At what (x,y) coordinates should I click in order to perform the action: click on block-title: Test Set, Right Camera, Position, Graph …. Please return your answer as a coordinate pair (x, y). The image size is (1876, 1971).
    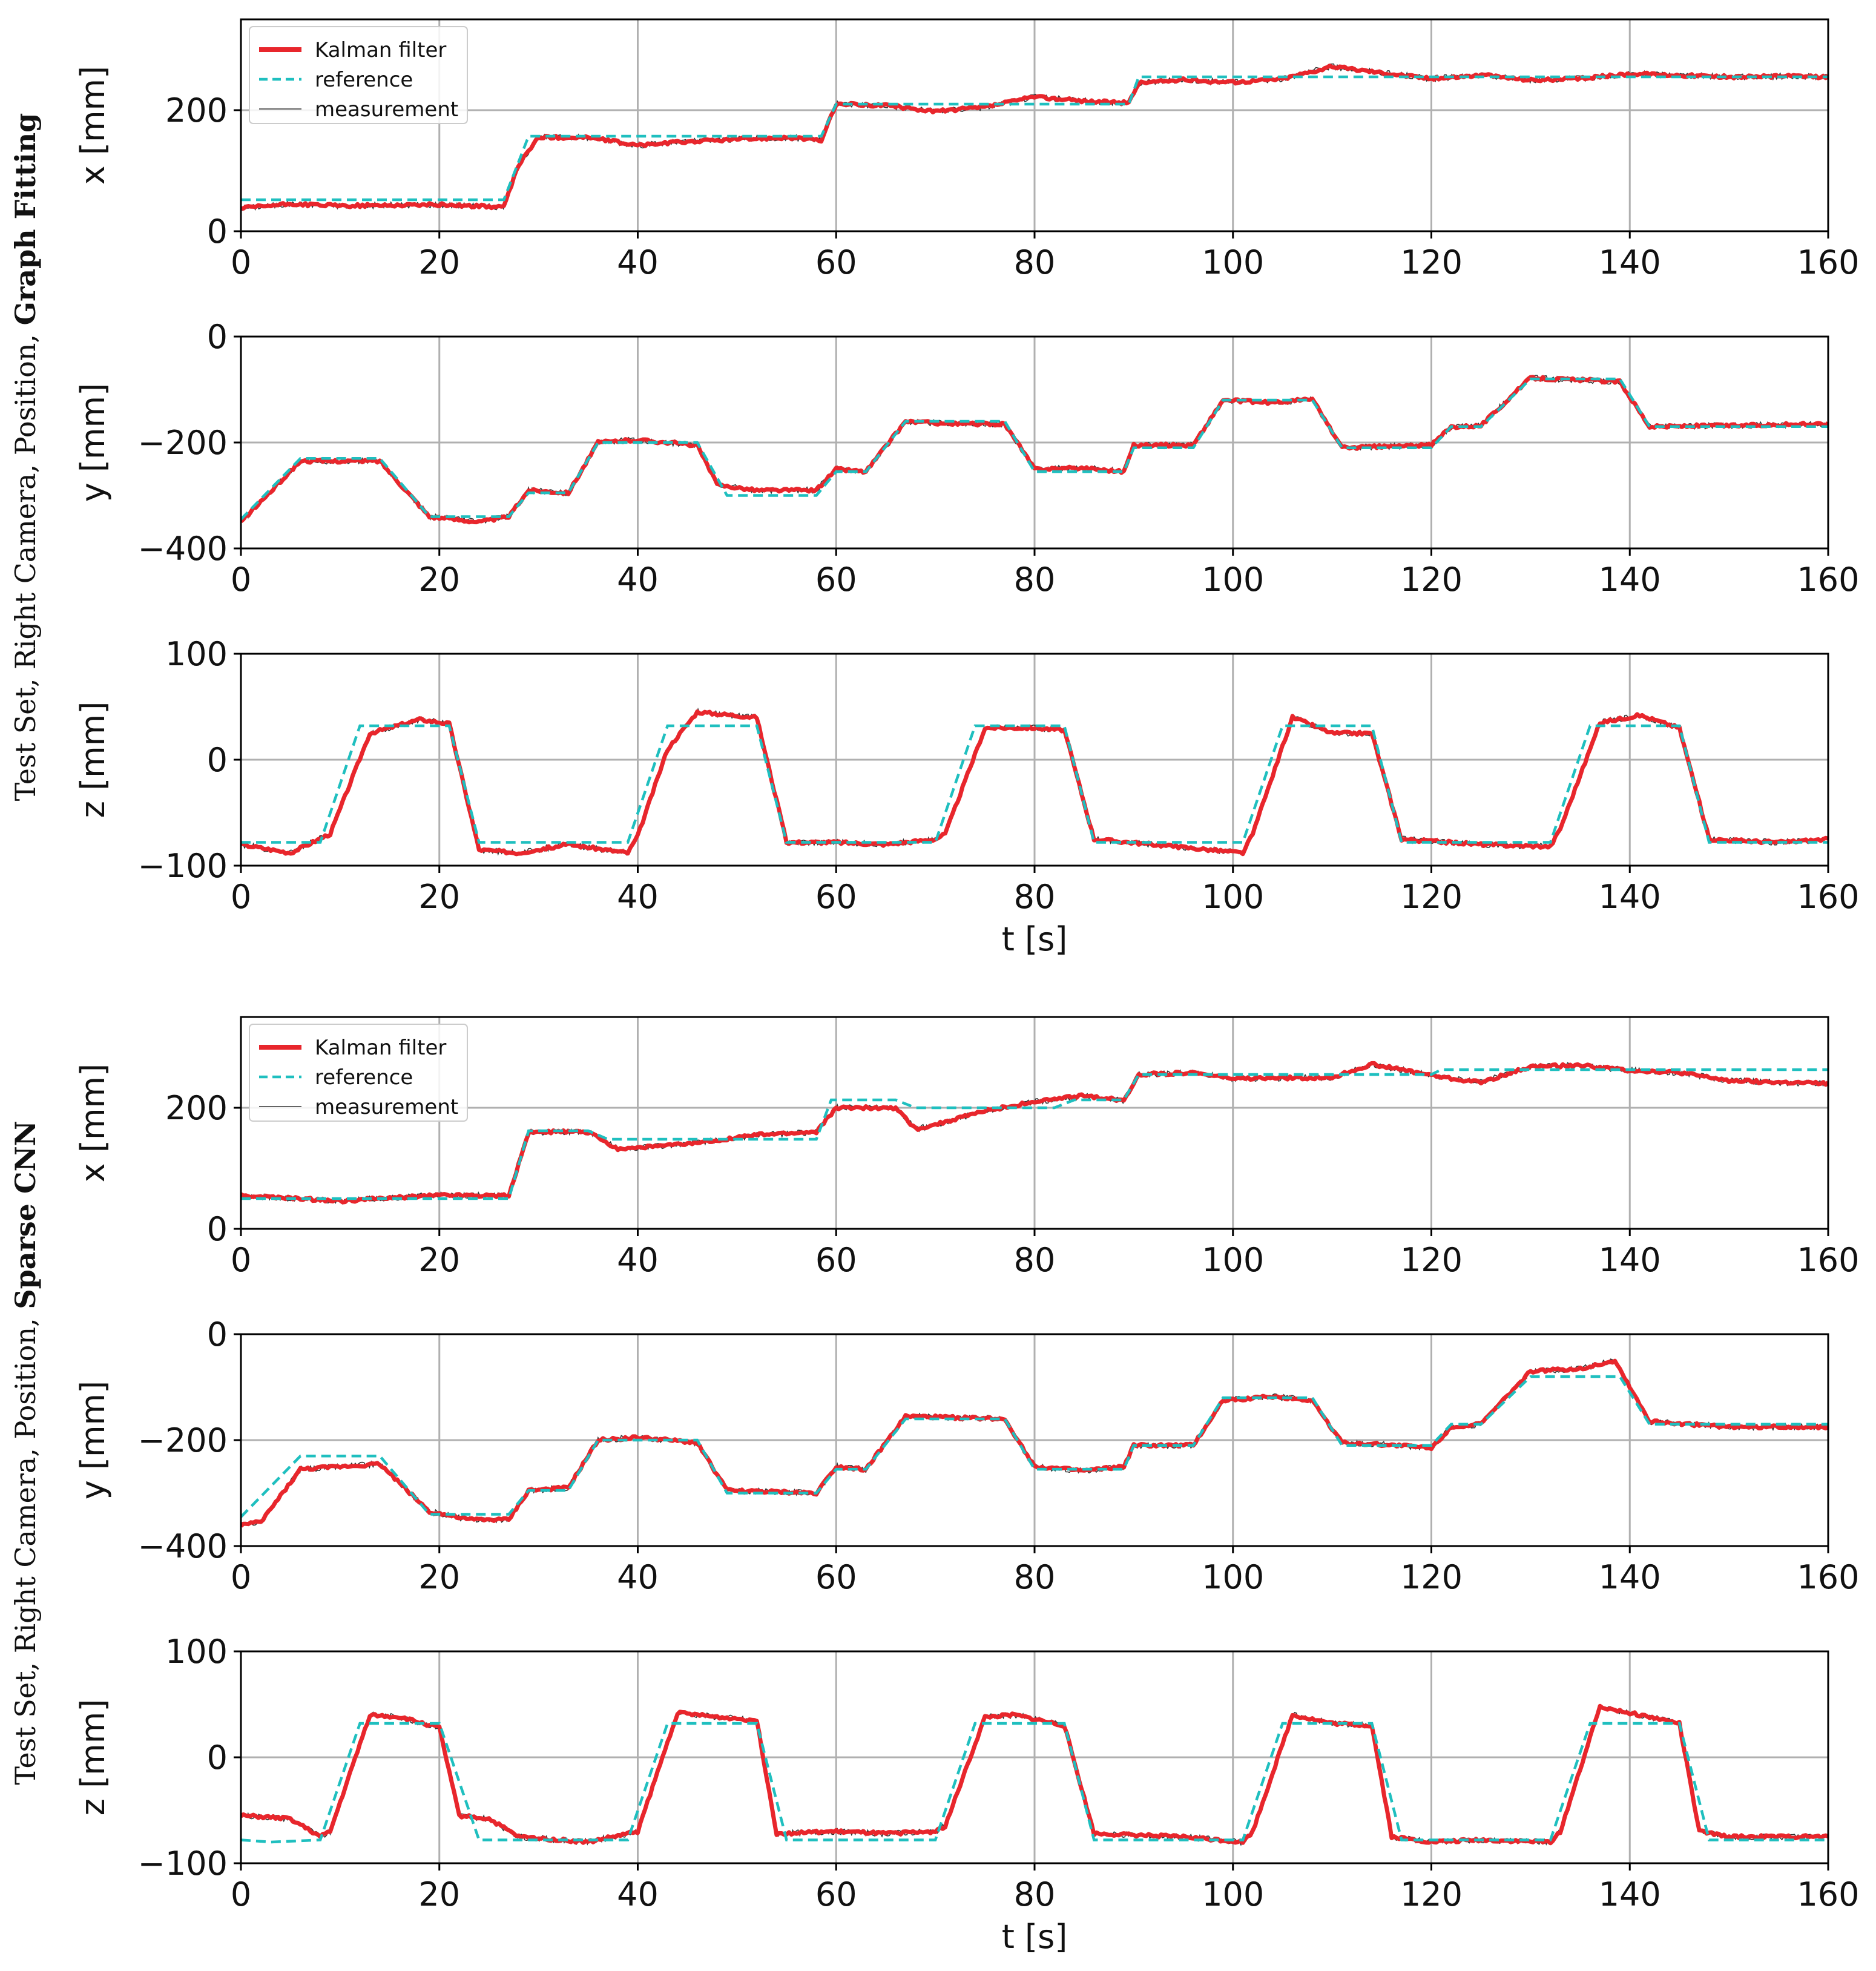
    Looking at the image, I should click on (25, 457).